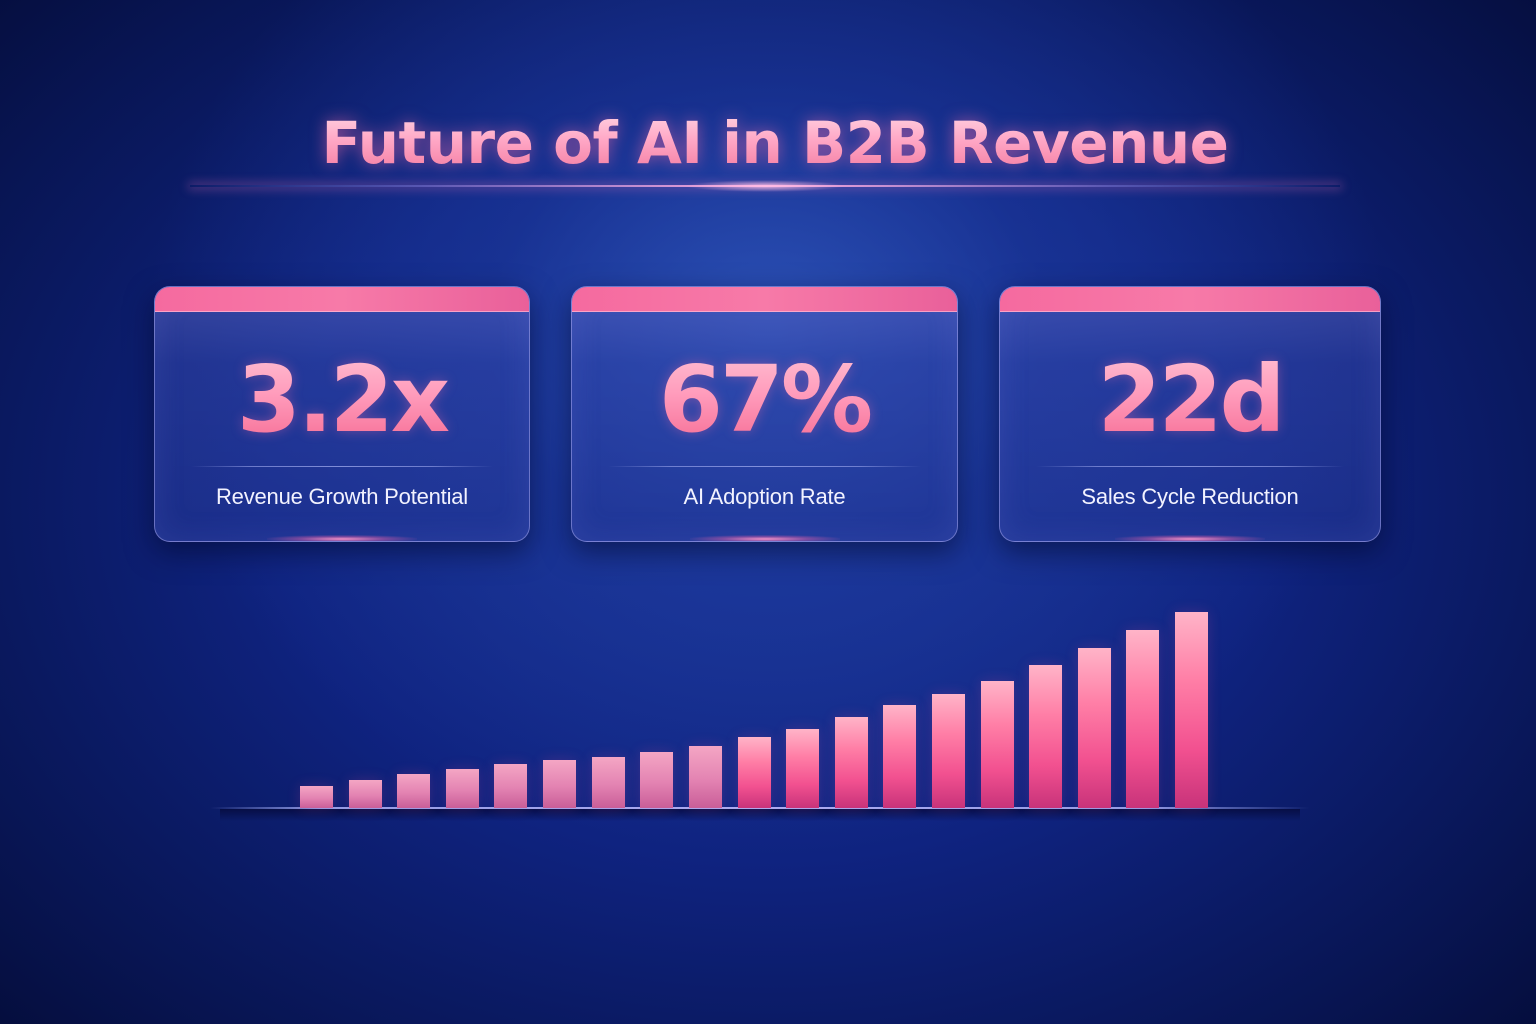 The height and width of the screenshot is (1024, 1536). What do you see at coordinates (768, 143) in the screenshot?
I see `page-title: Future of AI in B2B Revenue` at bounding box center [768, 143].